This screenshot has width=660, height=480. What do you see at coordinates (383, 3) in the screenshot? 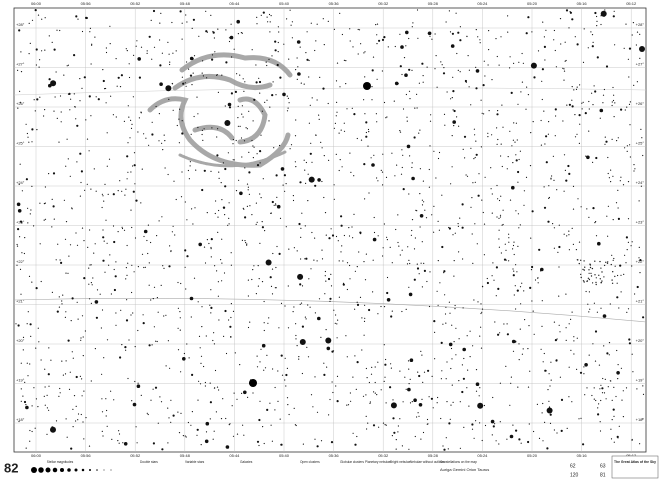
I see `ra-label-top: 05:32` at bounding box center [383, 3].